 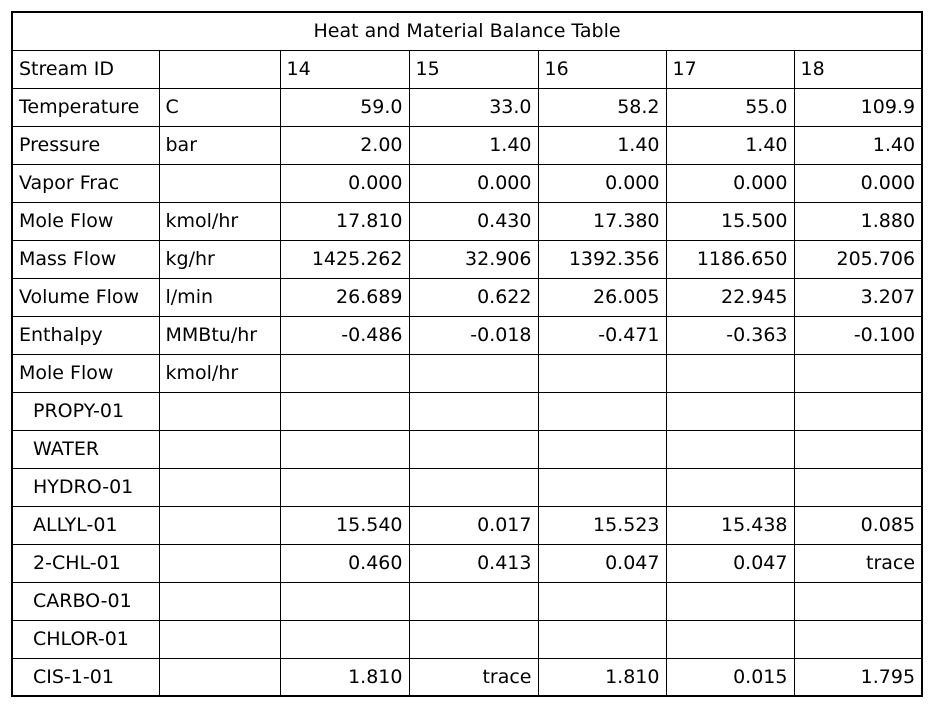 I want to click on component-name-cell: 2-CHL-01, so click(x=85, y=563).